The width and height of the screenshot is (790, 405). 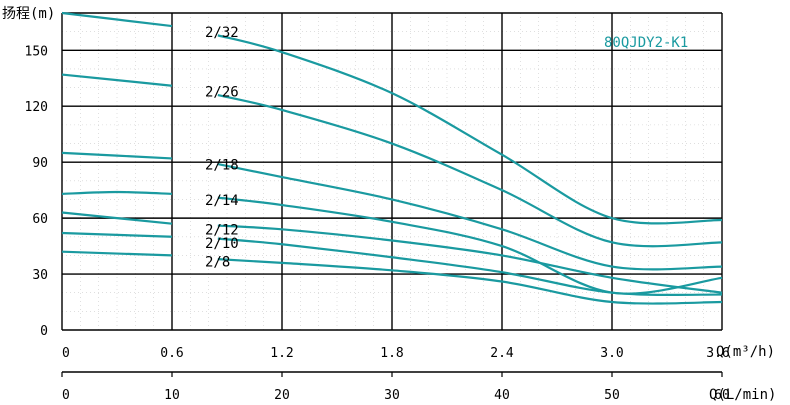 What do you see at coordinates (217, 262) in the screenshot?
I see `series-label: 2/8` at bounding box center [217, 262].